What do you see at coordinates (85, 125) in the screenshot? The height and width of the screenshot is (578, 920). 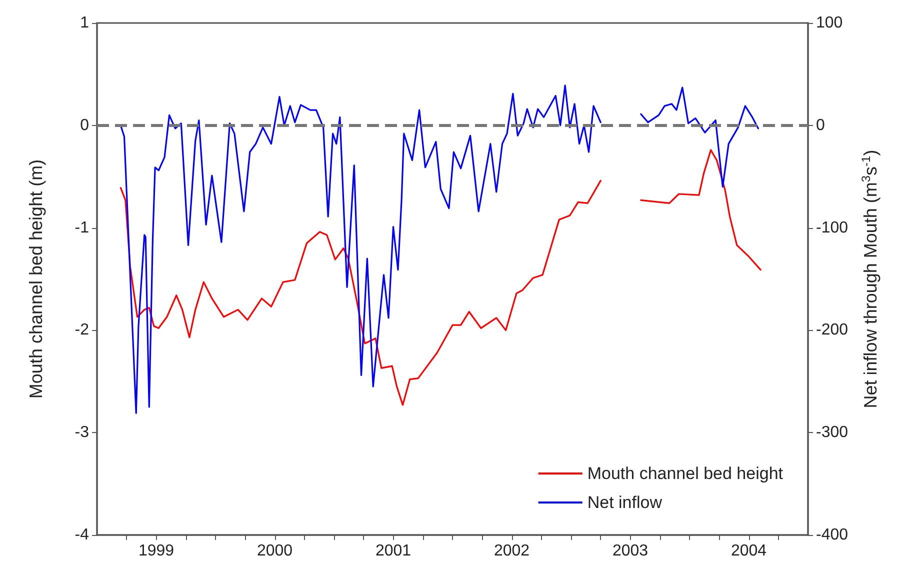 I see `y-tick-label: 0` at bounding box center [85, 125].